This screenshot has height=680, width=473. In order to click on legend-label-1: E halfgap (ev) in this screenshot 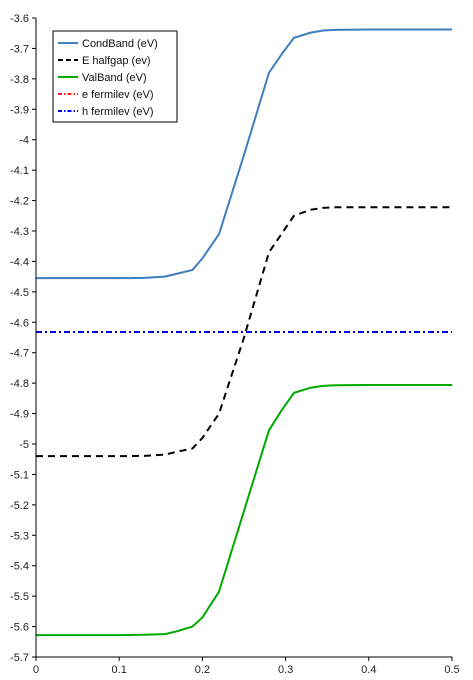, I will do `click(116, 61)`.